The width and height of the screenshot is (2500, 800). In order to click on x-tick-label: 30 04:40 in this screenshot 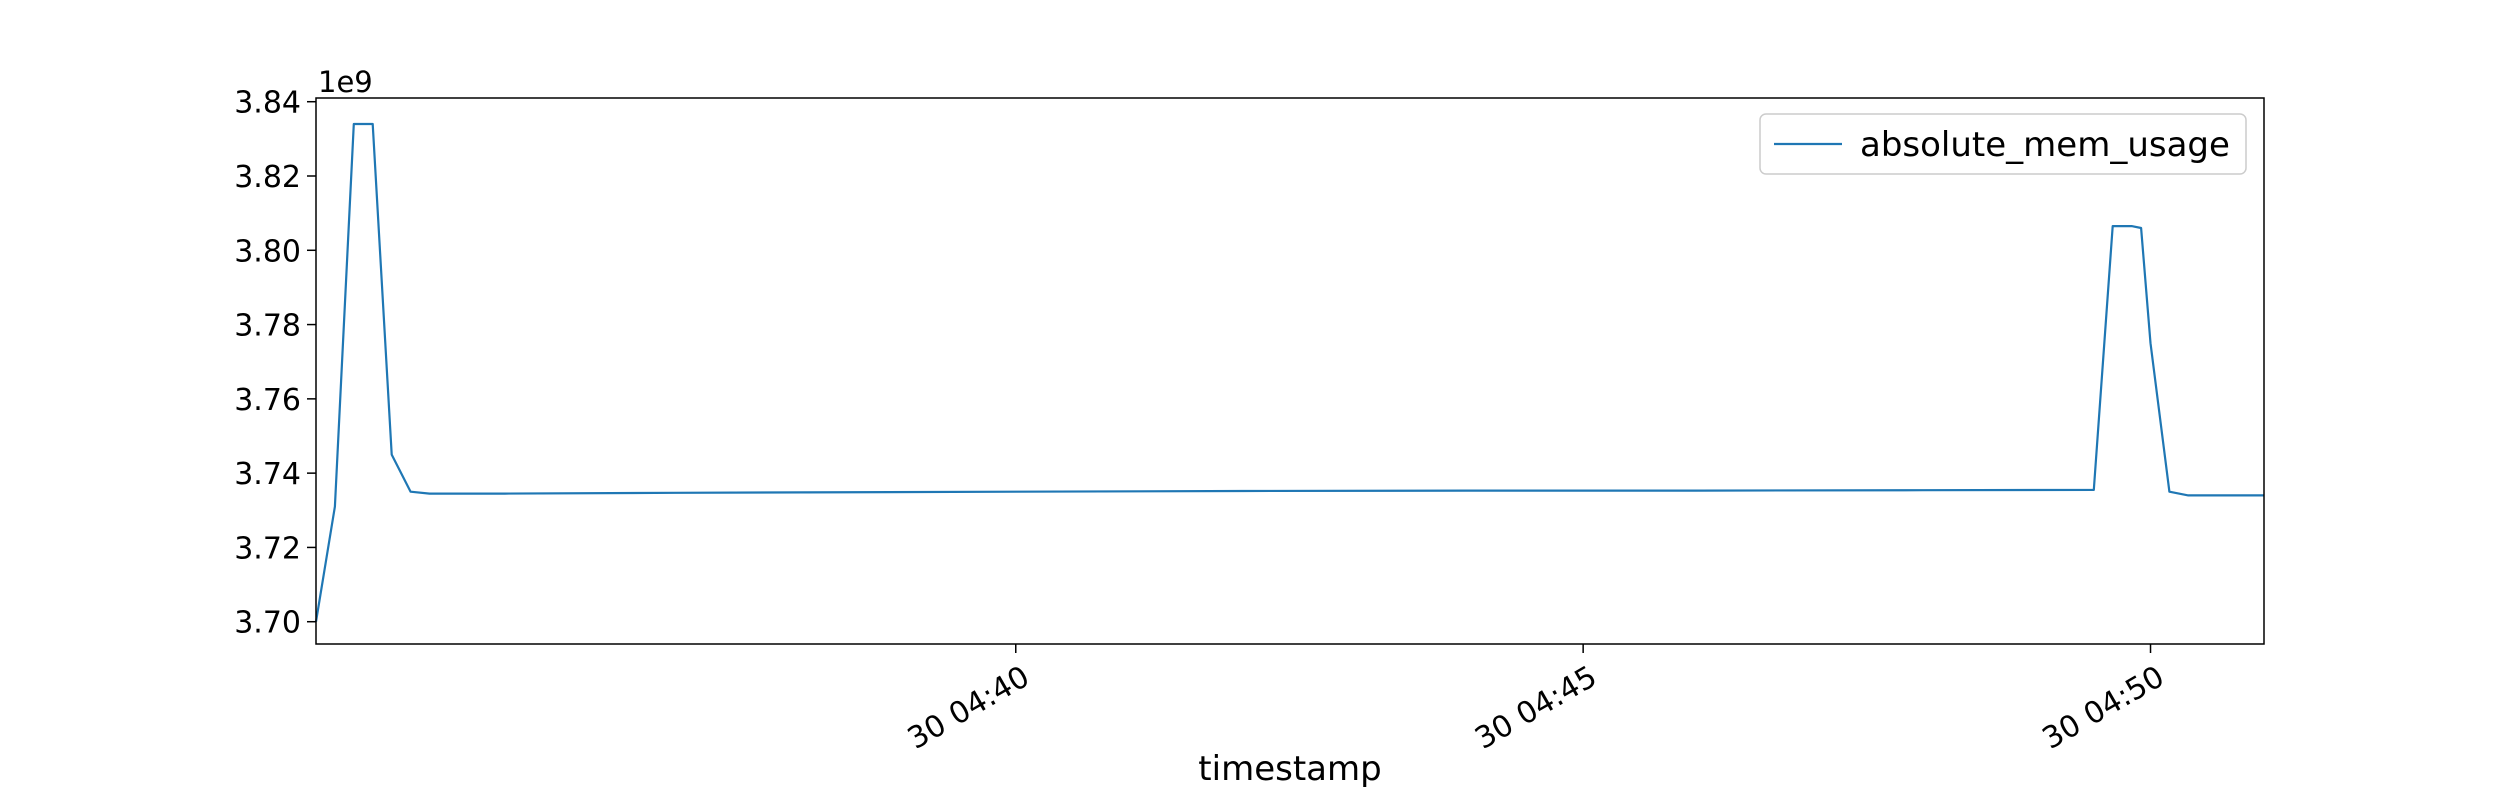, I will do `click(969, 707)`.